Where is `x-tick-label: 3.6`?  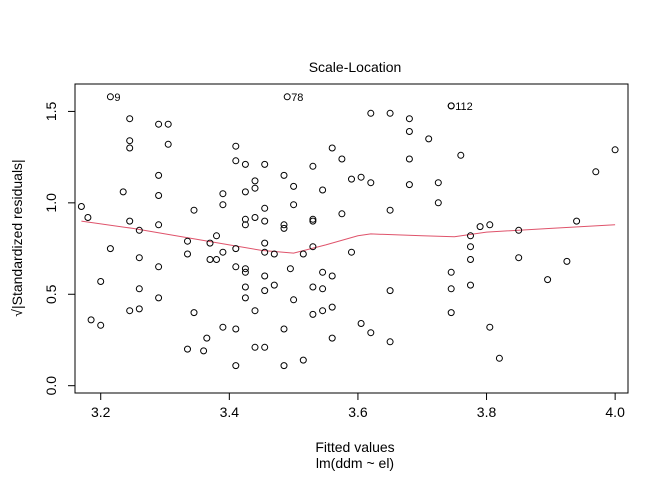 x-tick-label: 3.6 is located at coordinates (358, 412).